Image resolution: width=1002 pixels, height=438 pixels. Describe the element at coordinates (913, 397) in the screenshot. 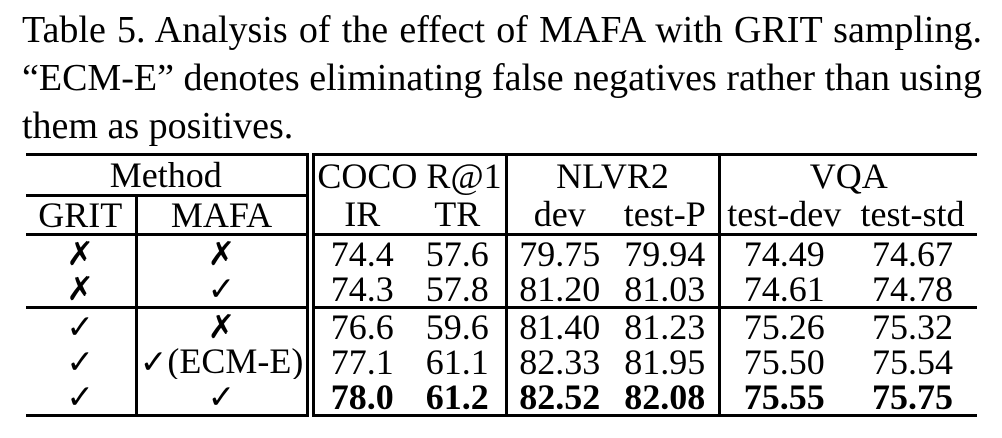

I see `value-cell: 75.75` at that location.